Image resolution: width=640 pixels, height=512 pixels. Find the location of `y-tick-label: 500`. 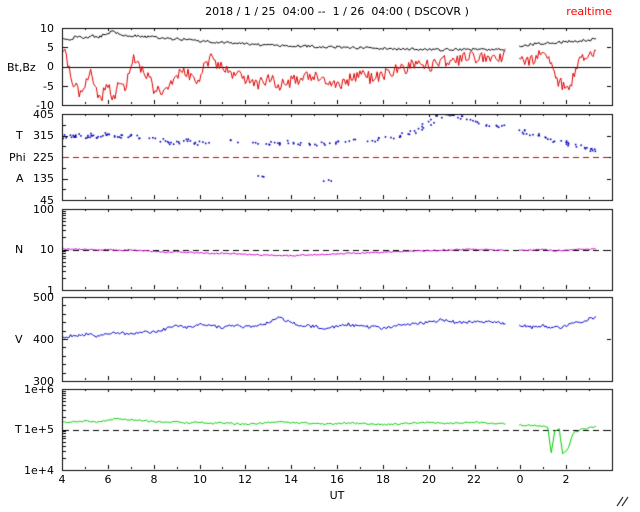

y-tick-label: 500 is located at coordinates (43, 297).